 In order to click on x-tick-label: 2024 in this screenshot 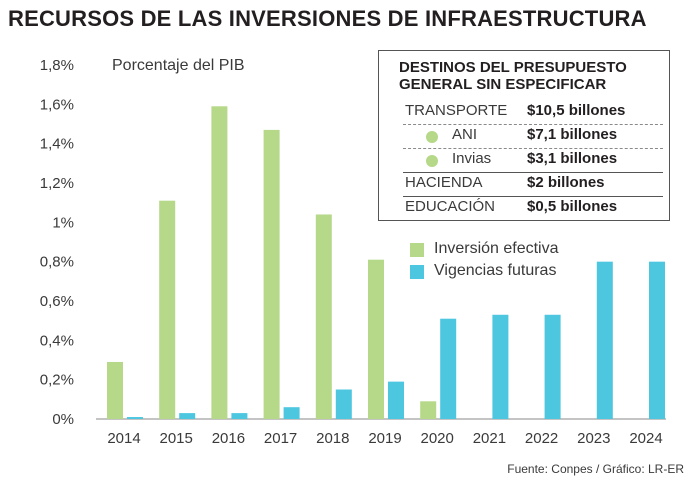, I will do `click(645, 438)`.